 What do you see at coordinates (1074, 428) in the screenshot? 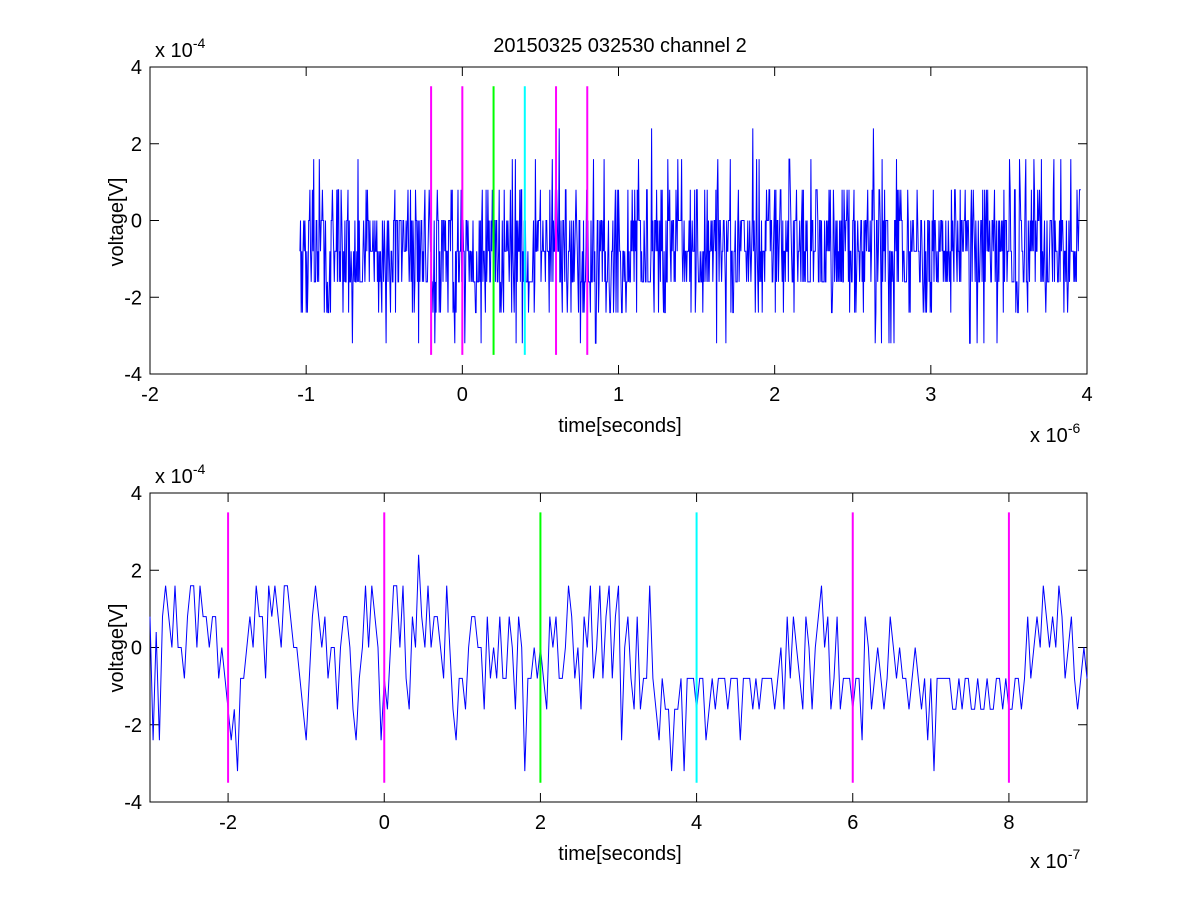
I see `top-x-multiplier-exponent: -6` at bounding box center [1074, 428].